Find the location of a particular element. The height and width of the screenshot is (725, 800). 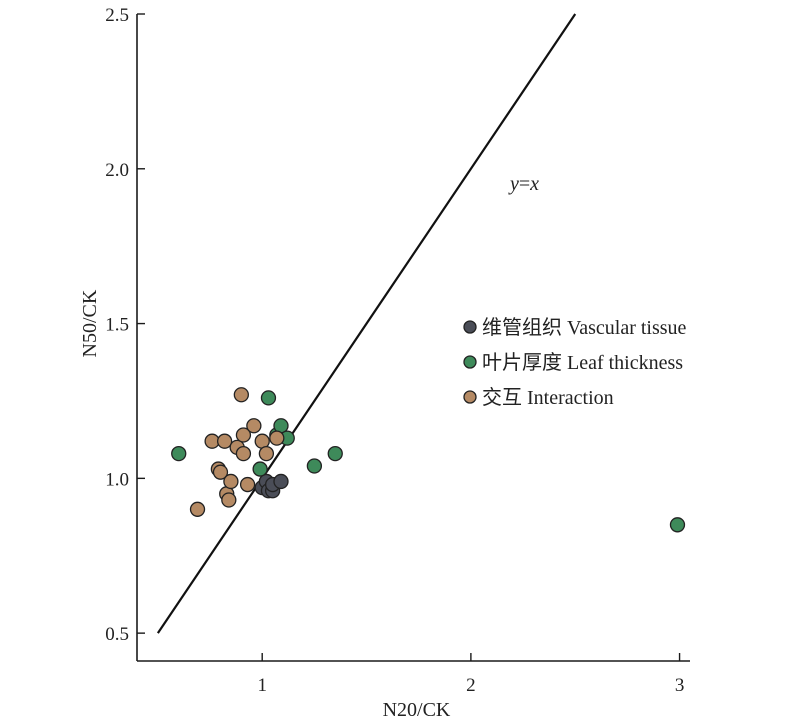

reference-line-label: y=x is located at coordinates (523, 184).